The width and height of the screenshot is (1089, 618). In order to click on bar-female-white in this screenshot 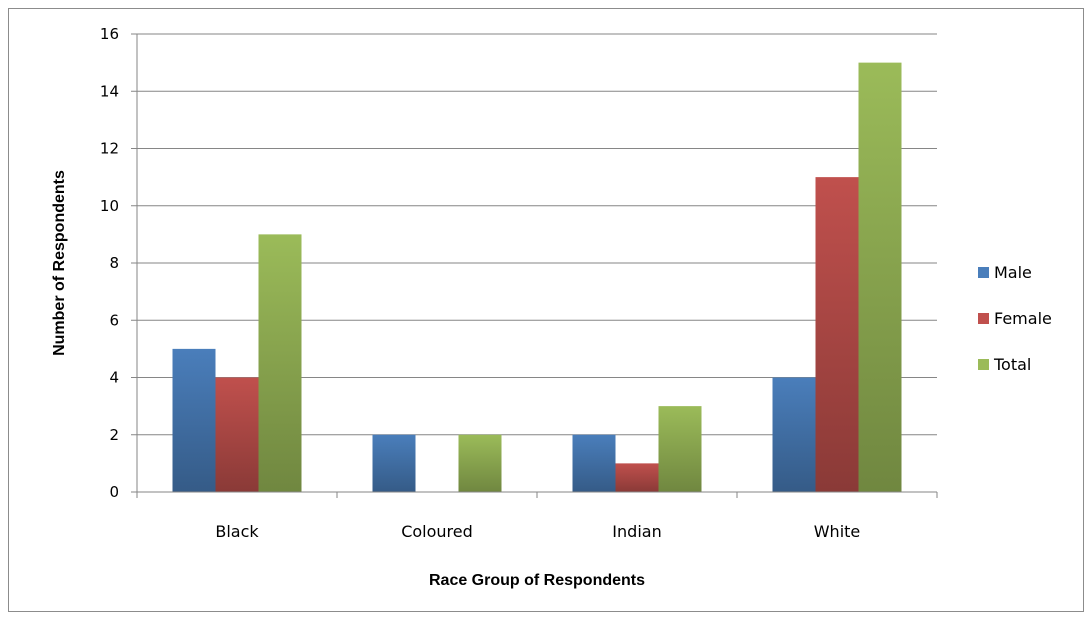, I will do `click(837, 334)`.